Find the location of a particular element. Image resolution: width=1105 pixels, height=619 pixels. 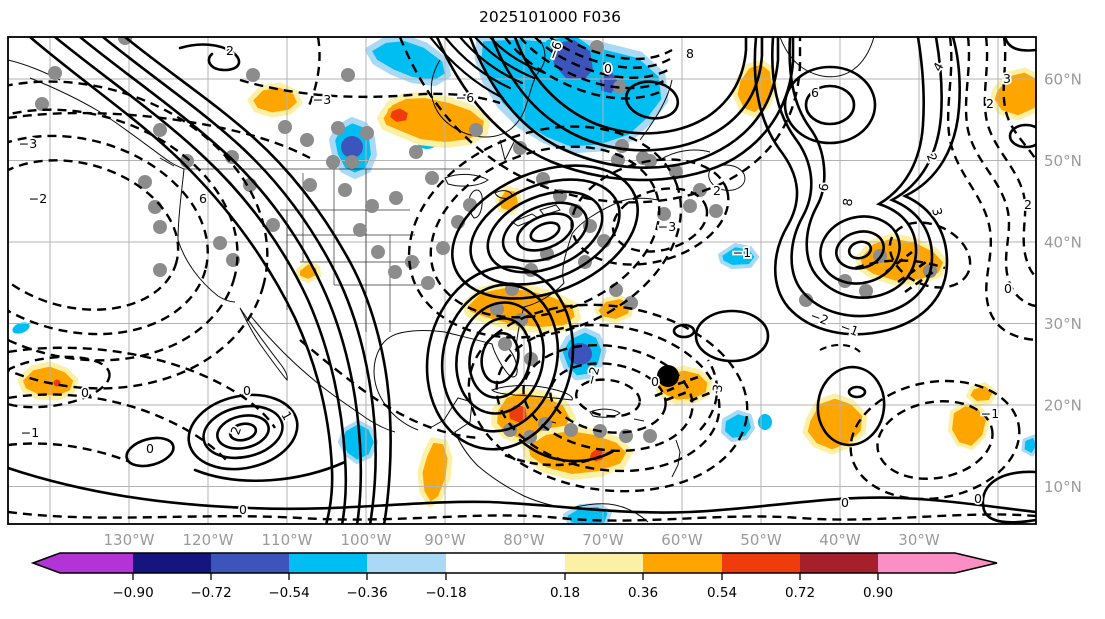

hatch-marks is located at coordinates (719, 358).